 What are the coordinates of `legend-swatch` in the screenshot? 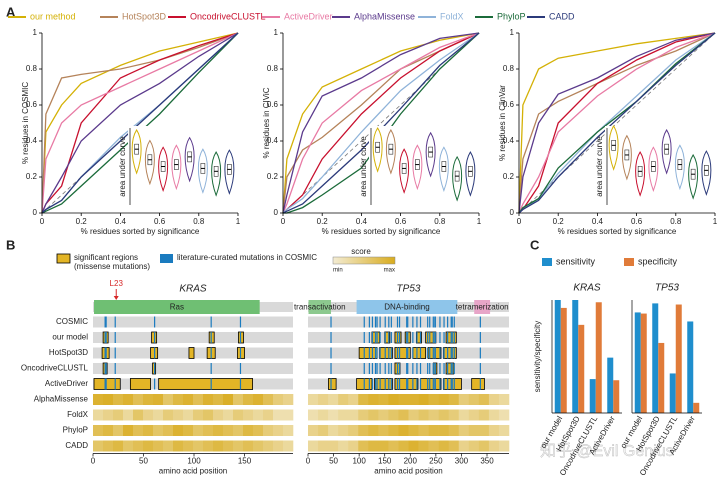 It's located at (629, 262).